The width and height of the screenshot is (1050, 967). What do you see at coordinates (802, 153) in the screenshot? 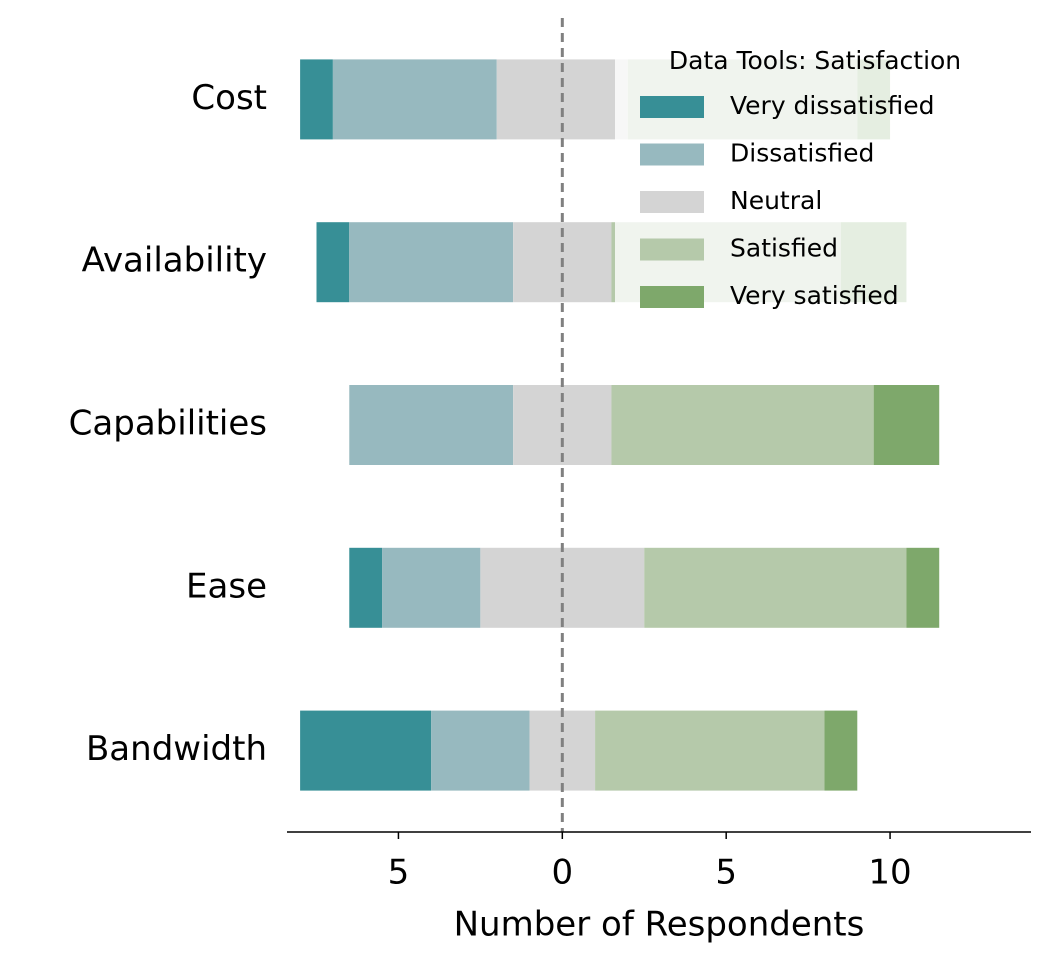
I see `legend-label: Dissatisfied` at bounding box center [802, 153].